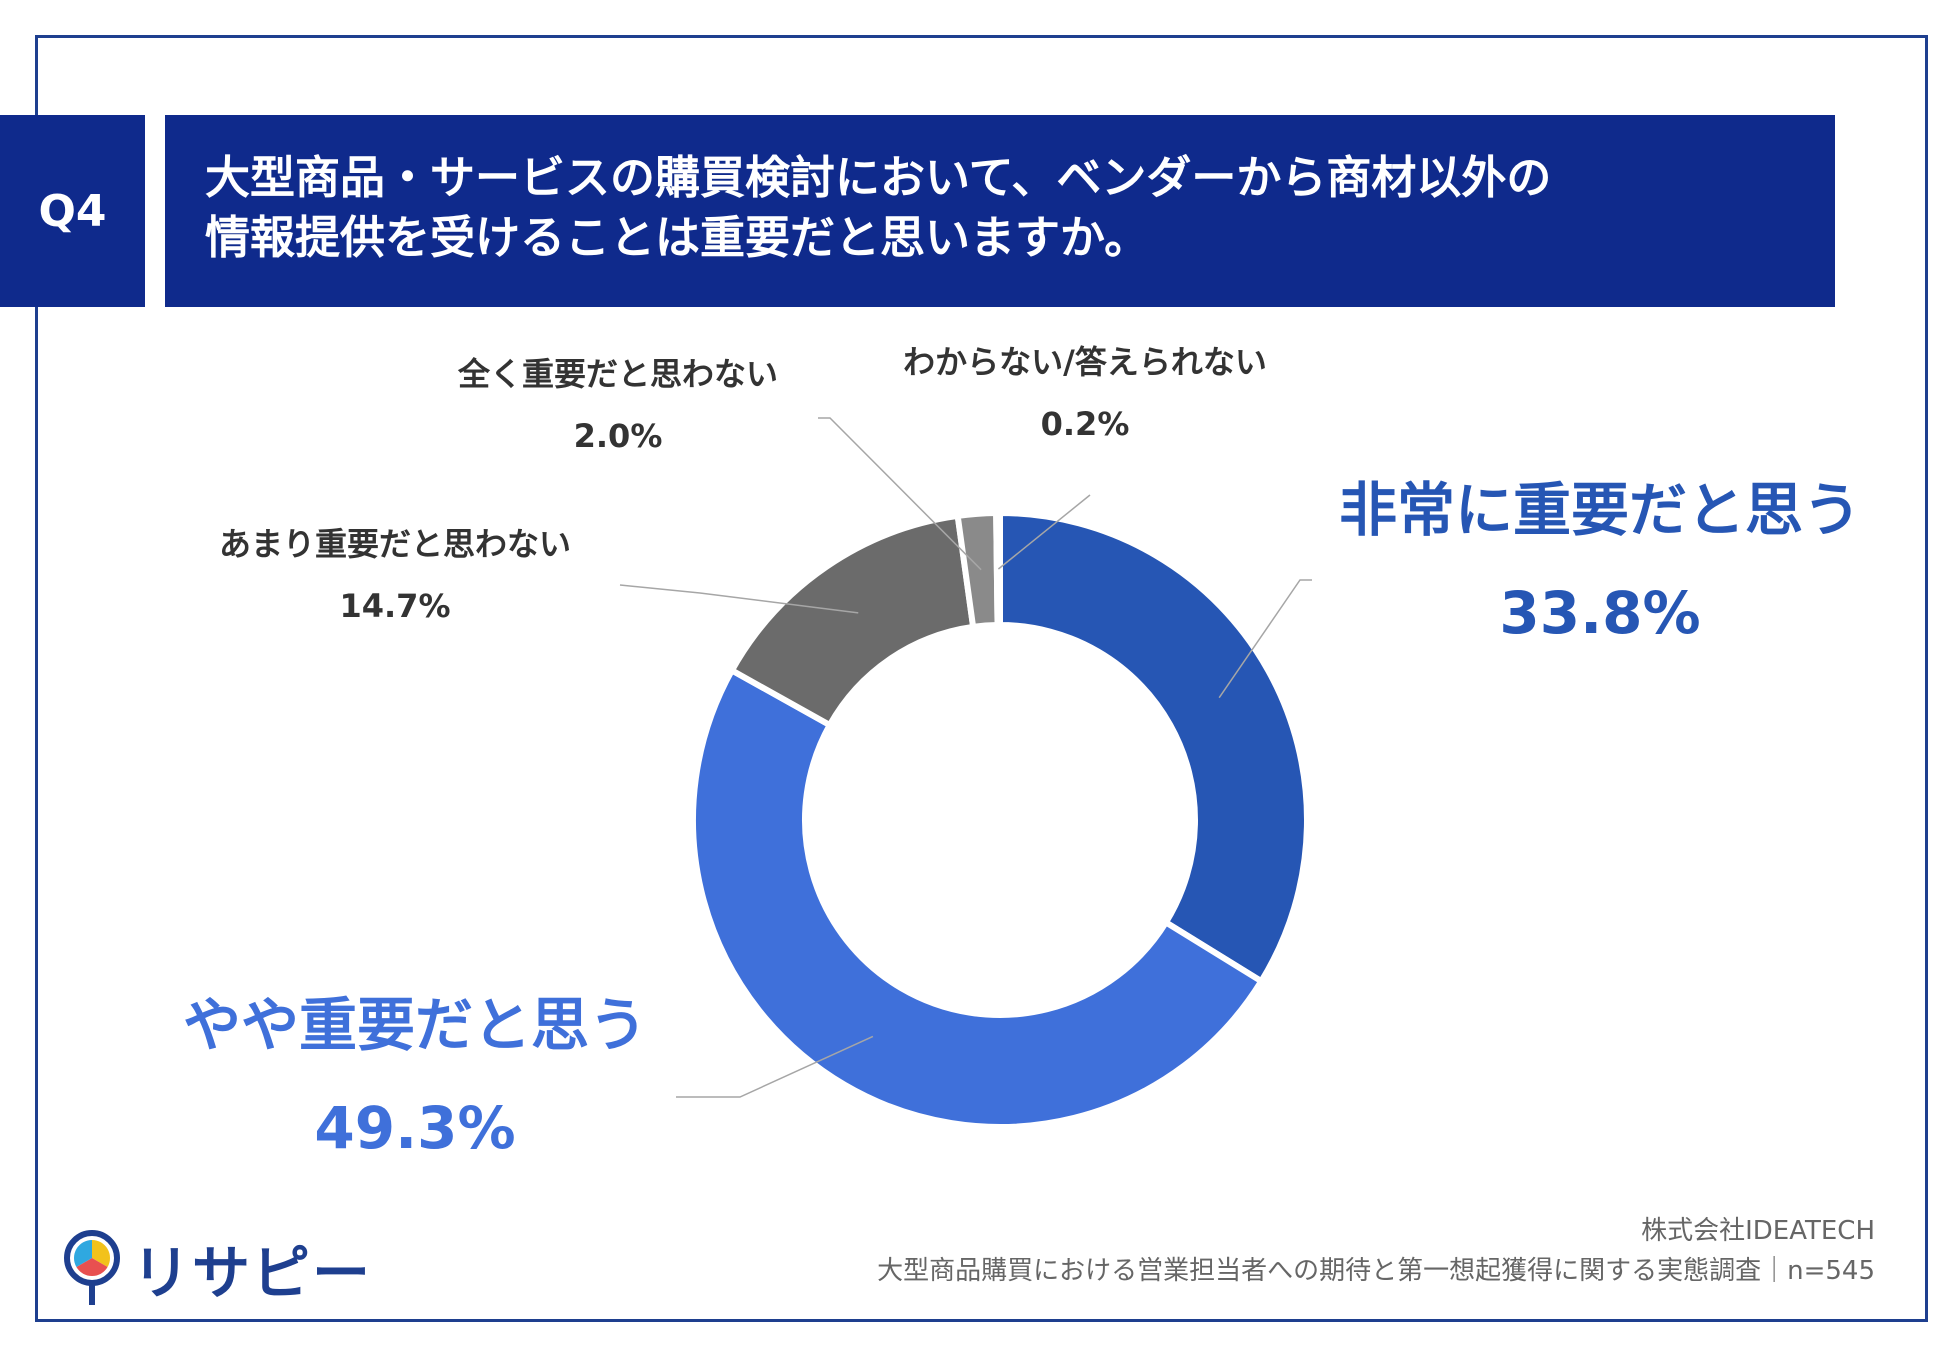 The image size is (1950, 1350). Describe the element at coordinates (1085, 362) in the screenshot. I see `category-label-4: わからない/答えられない` at that location.